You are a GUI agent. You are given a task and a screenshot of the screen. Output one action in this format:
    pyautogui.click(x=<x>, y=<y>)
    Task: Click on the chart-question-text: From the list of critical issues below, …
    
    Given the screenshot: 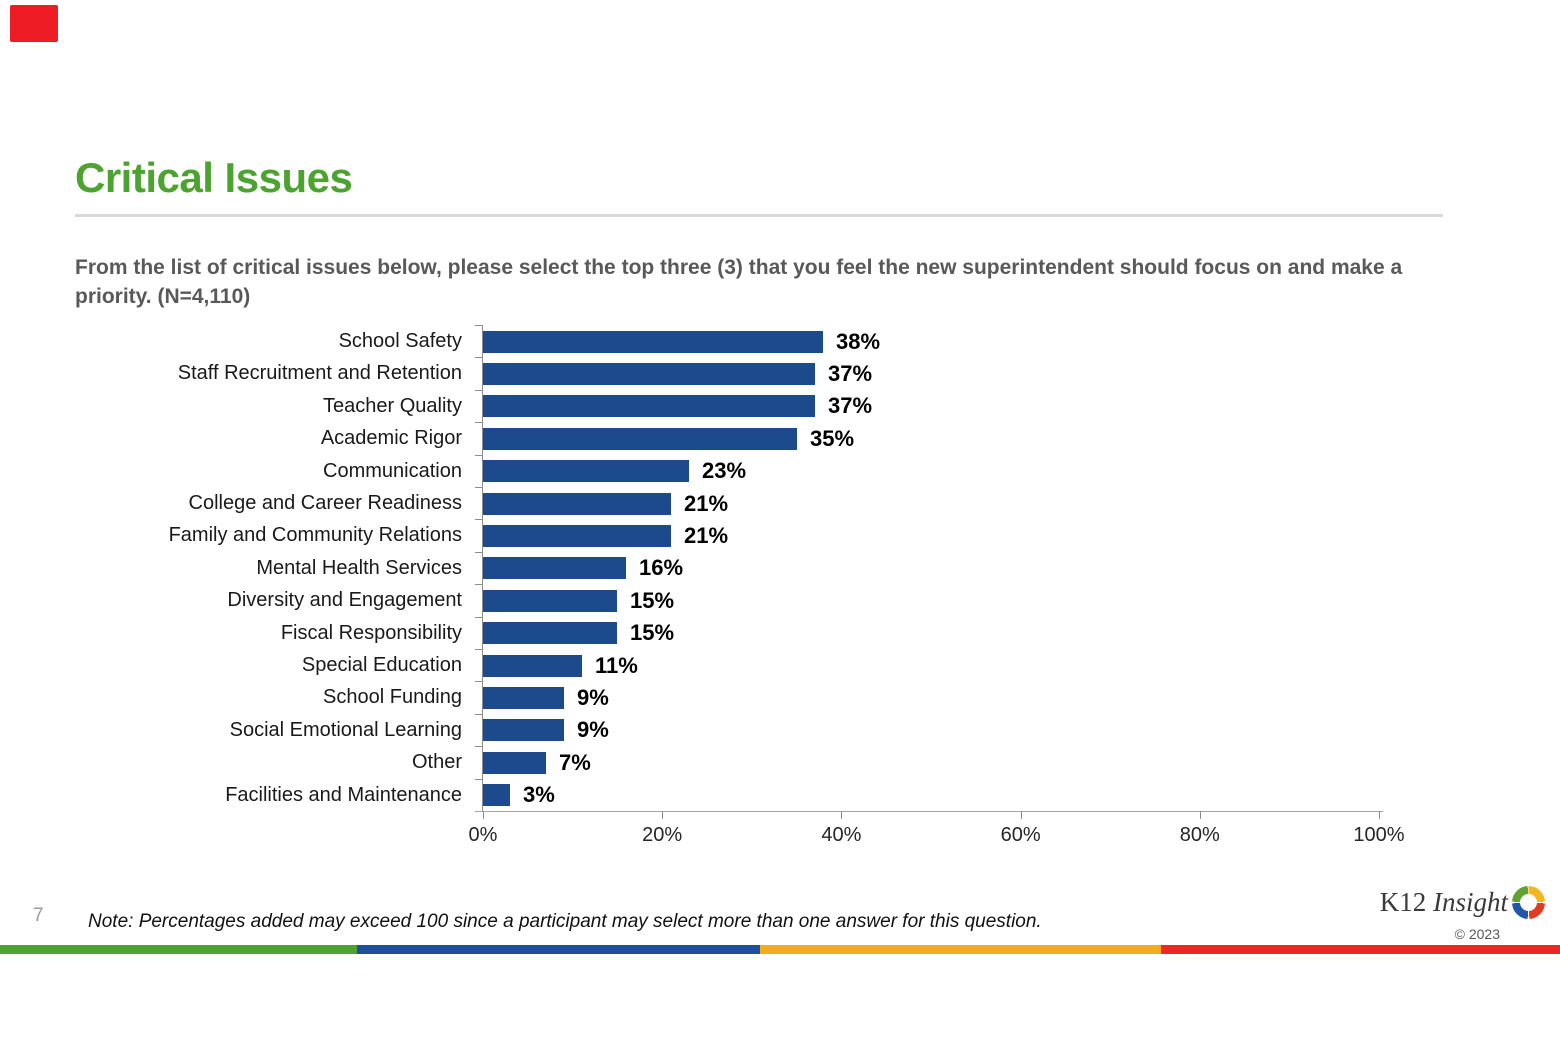 What is the action you would take?
    pyautogui.click(x=775, y=282)
    